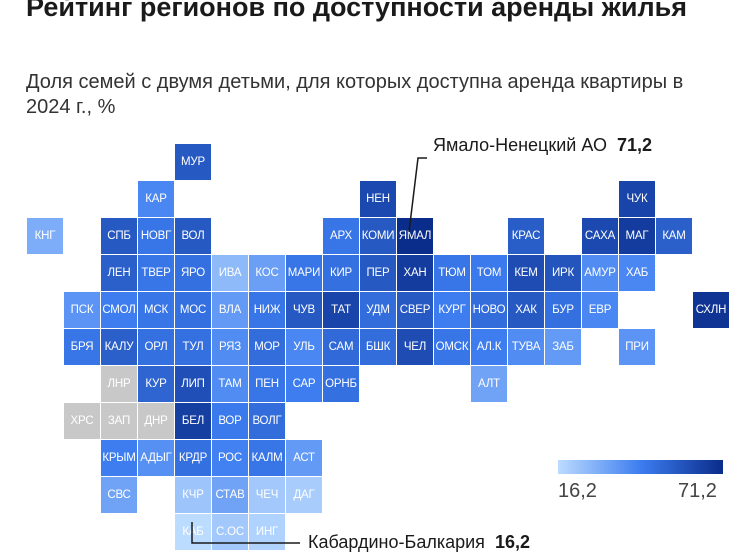  What do you see at coordinates (119, 273) in the screenshot?
I see `region-tile: ЛЕН` at bounding box center [119, 273].